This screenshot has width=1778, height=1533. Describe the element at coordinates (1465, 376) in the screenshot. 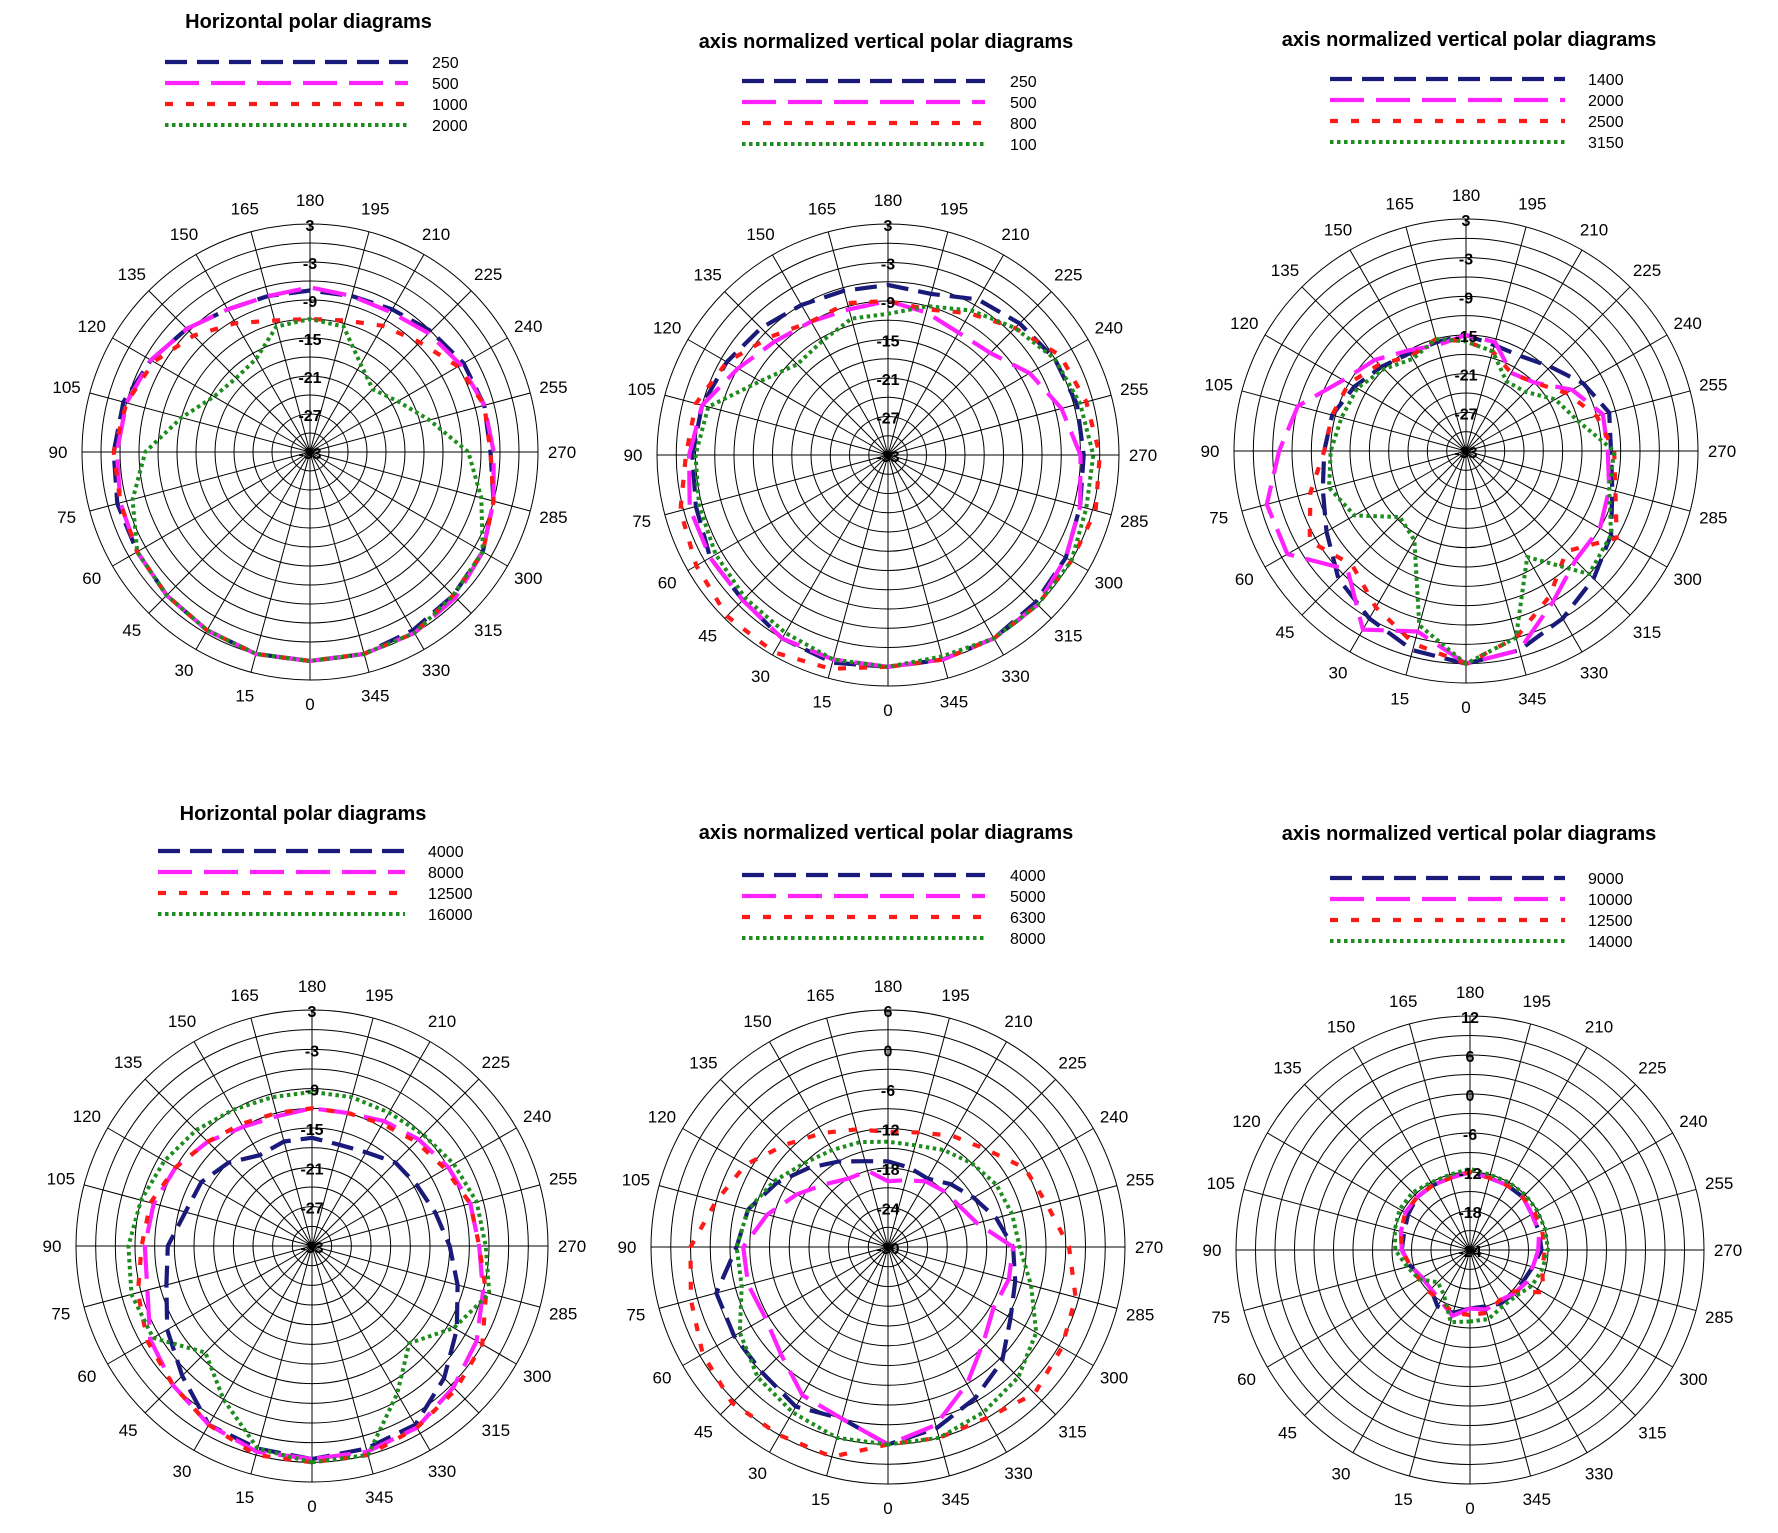

I see `radial-tick-label: -21` at that location.